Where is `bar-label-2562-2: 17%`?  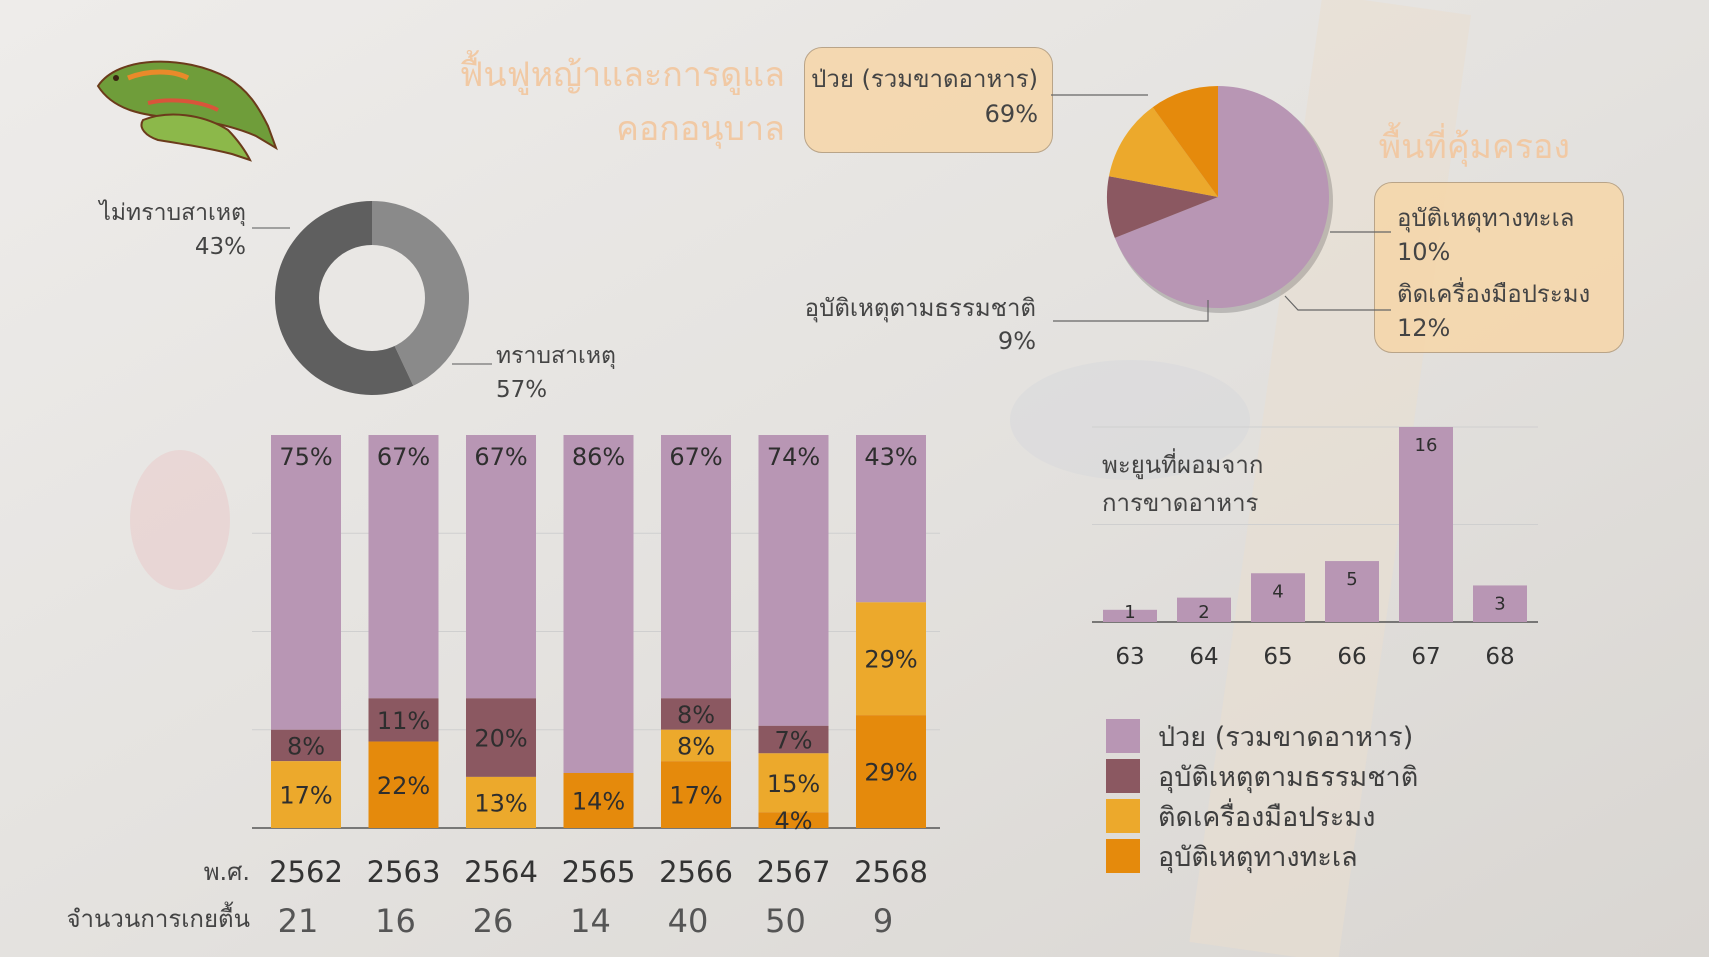 bar-label-2562-2: 17% is located at coordinates (305, 796).